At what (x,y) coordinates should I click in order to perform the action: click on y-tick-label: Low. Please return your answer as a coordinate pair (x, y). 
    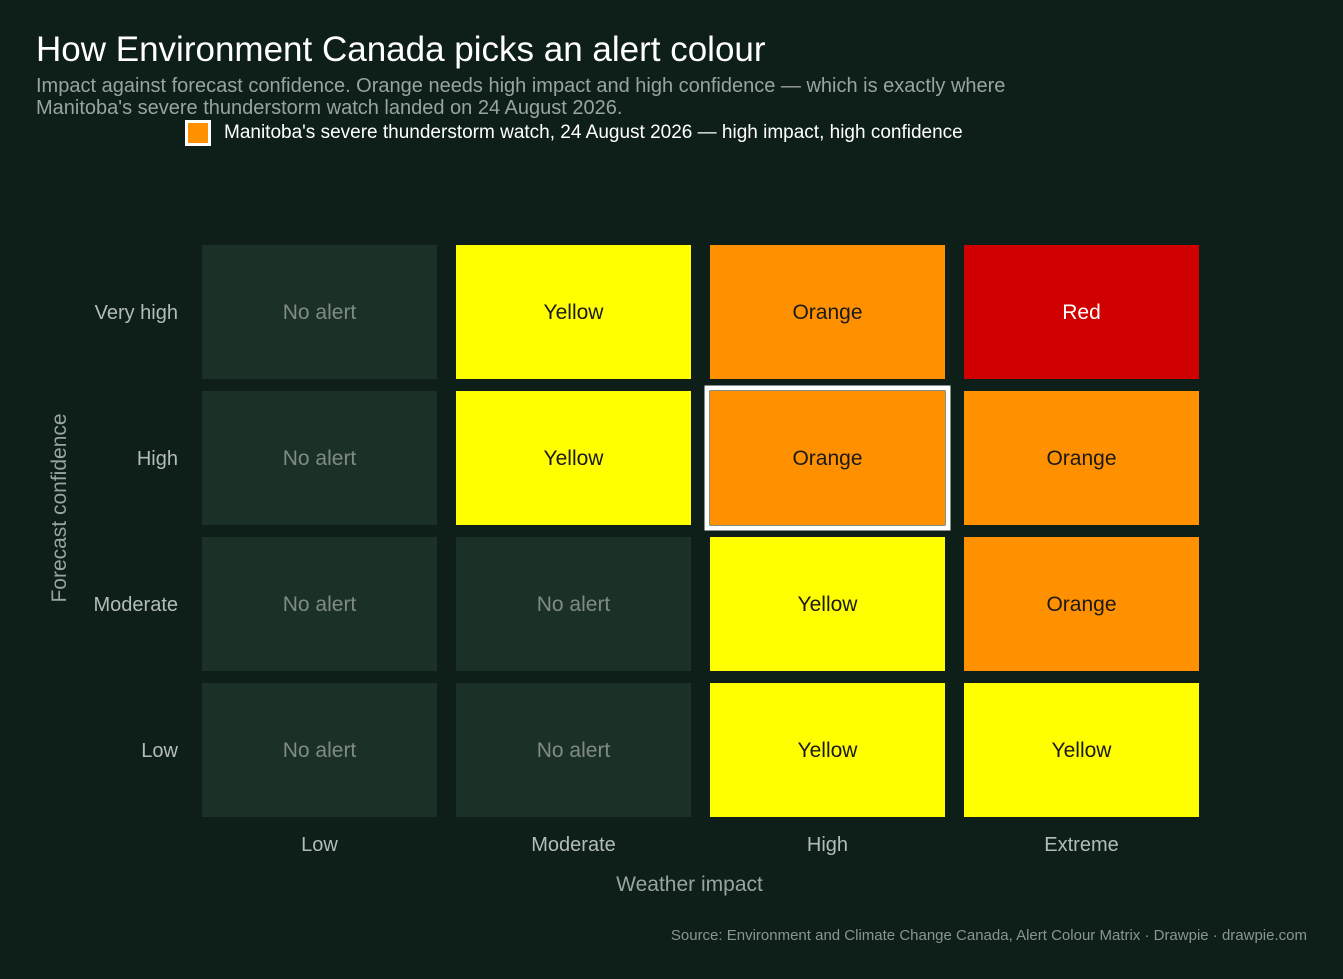
    Looking at the image, I should click on (159, 751).